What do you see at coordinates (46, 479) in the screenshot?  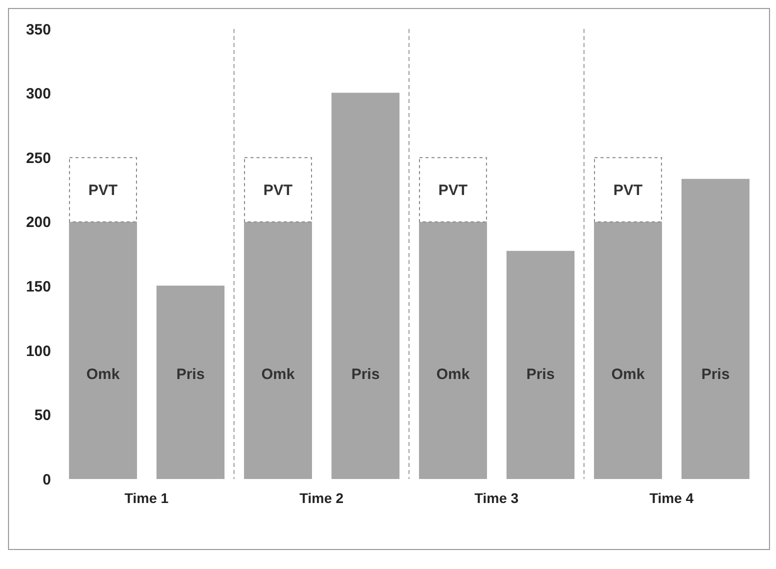 I see `y-tick-label: 0` at bounding box center [46, 479].